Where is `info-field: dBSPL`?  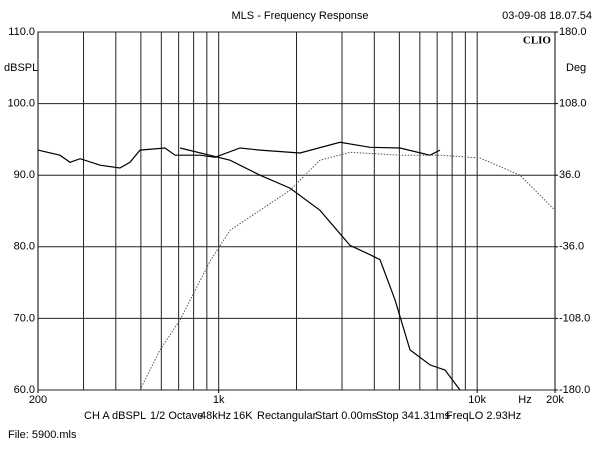 info-field: dBSPL is located at coordinates (129, 416).